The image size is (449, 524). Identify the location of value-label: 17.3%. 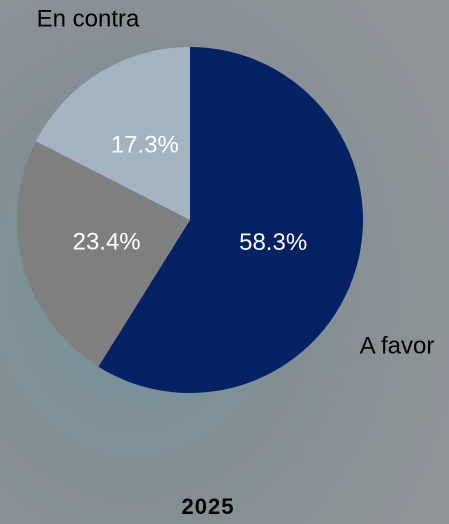
(145, 145).